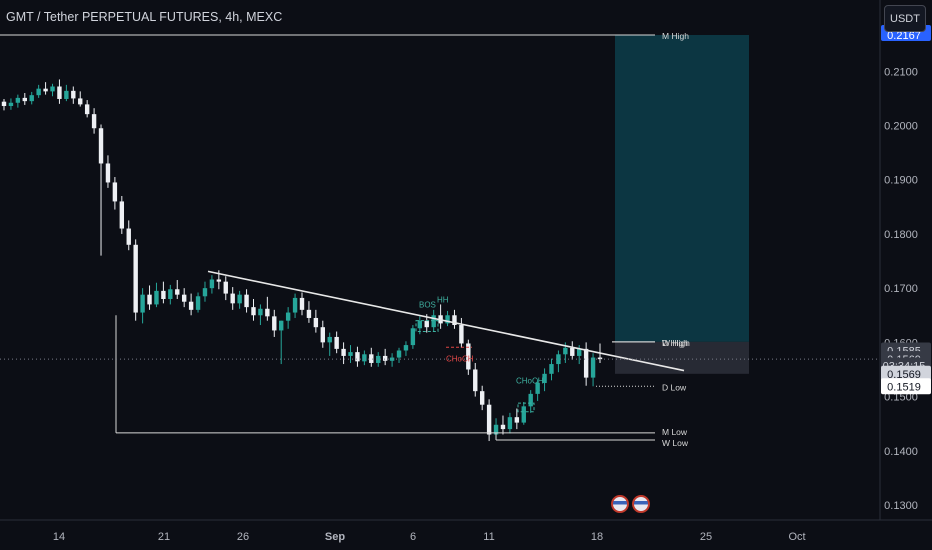 This screenshot has height=550, width=932. Describe the element at coordinates (427, 305) in the screenshot. I see `bos-label: BOS` at that location.